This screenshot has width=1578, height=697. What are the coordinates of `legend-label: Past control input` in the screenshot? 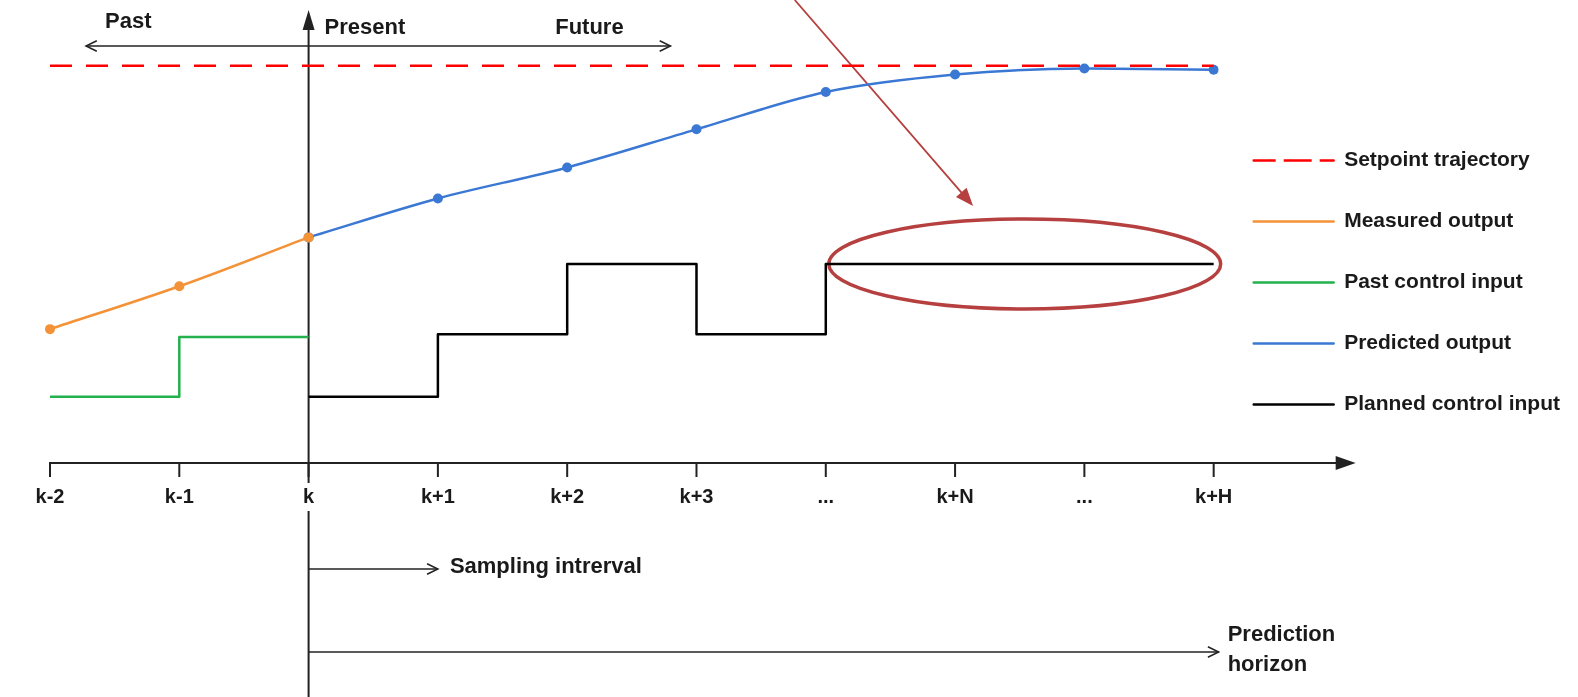 It's located at (1433, 281).